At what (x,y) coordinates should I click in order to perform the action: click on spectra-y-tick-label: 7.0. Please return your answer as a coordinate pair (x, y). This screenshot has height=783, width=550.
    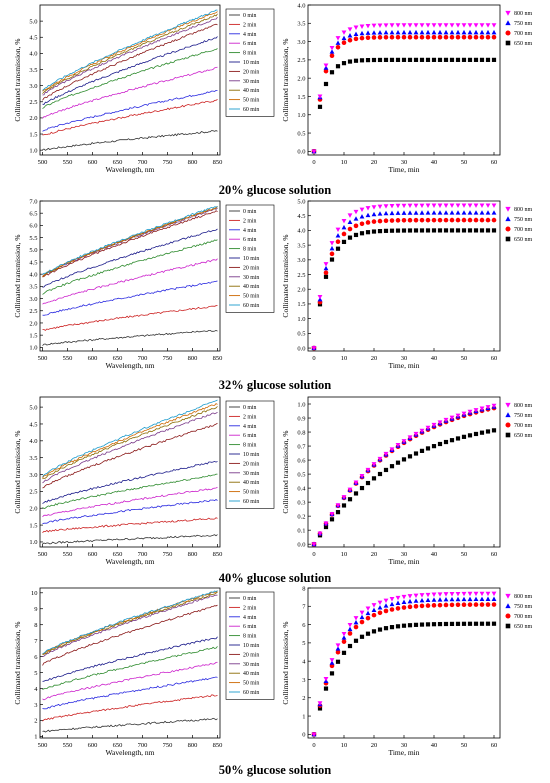
    Looking at the image, I should click on (33, 201).